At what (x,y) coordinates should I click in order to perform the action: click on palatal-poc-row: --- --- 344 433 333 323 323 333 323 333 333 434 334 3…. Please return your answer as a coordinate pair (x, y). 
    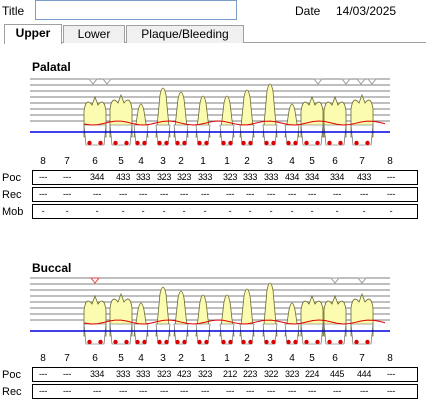
    Looking at the image, I should click on (225, 177).